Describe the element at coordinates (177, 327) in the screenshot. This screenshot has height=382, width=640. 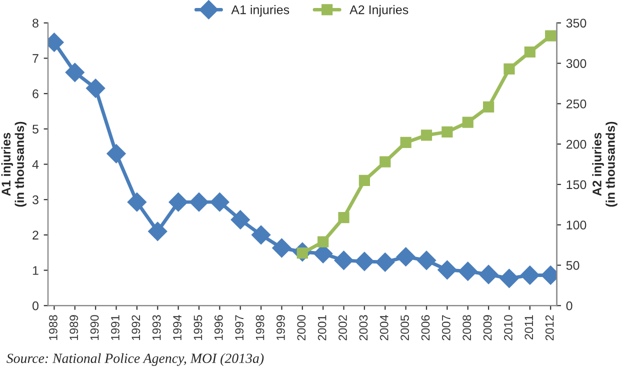
I see `x-tick-label: 1994` at that location.